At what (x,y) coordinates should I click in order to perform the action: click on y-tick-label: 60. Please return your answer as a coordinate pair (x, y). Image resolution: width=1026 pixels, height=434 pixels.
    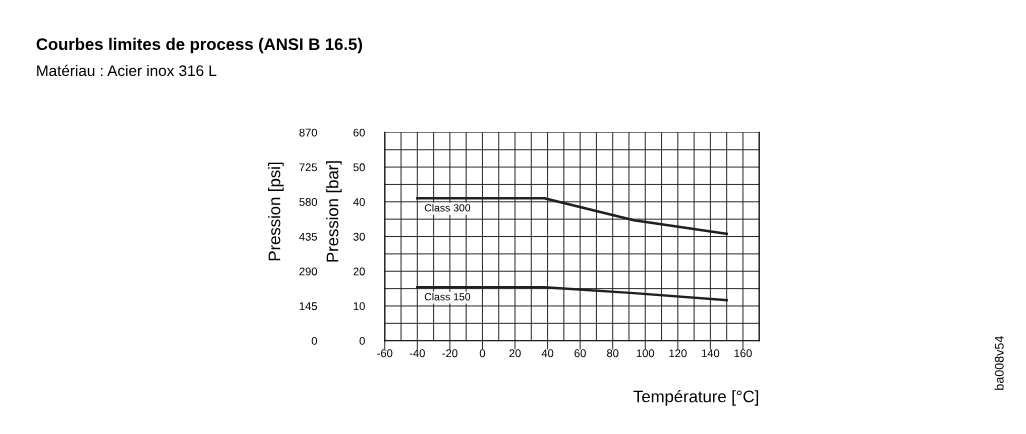
    Looking at the image, I should click on (359, 132).